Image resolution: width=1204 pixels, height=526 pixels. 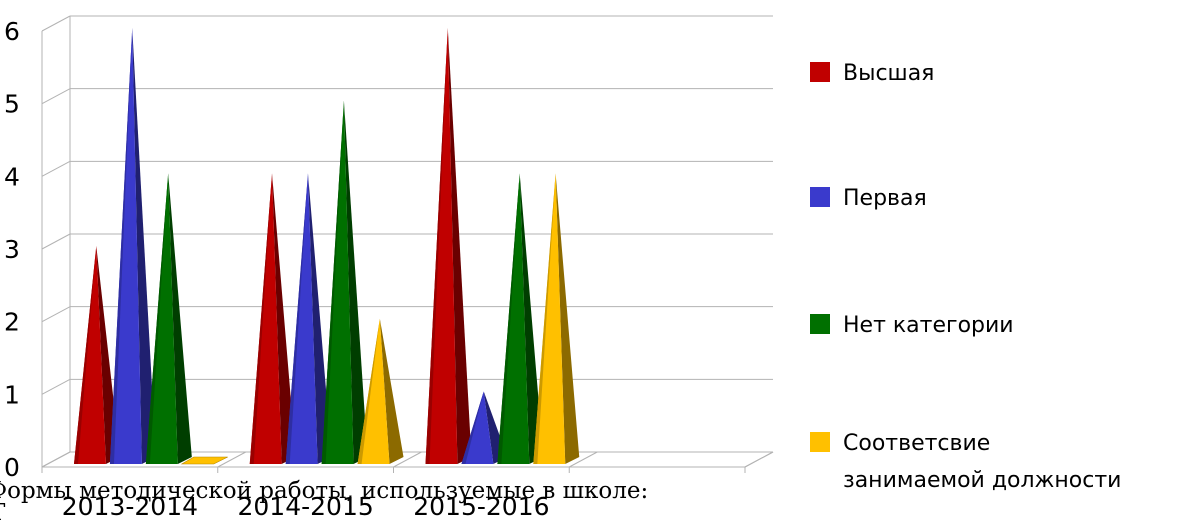 I want to click on legend-item: Нет категории, so click(x=912, y=325).